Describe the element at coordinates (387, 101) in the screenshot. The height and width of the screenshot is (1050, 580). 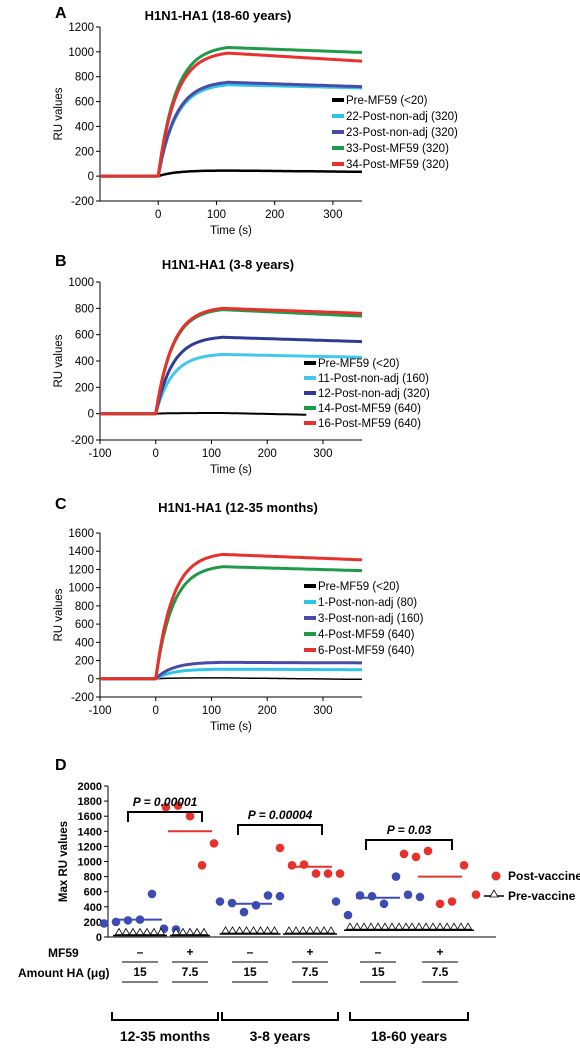
I see `legend-label: Pre-MF59 (<20)` at that location.